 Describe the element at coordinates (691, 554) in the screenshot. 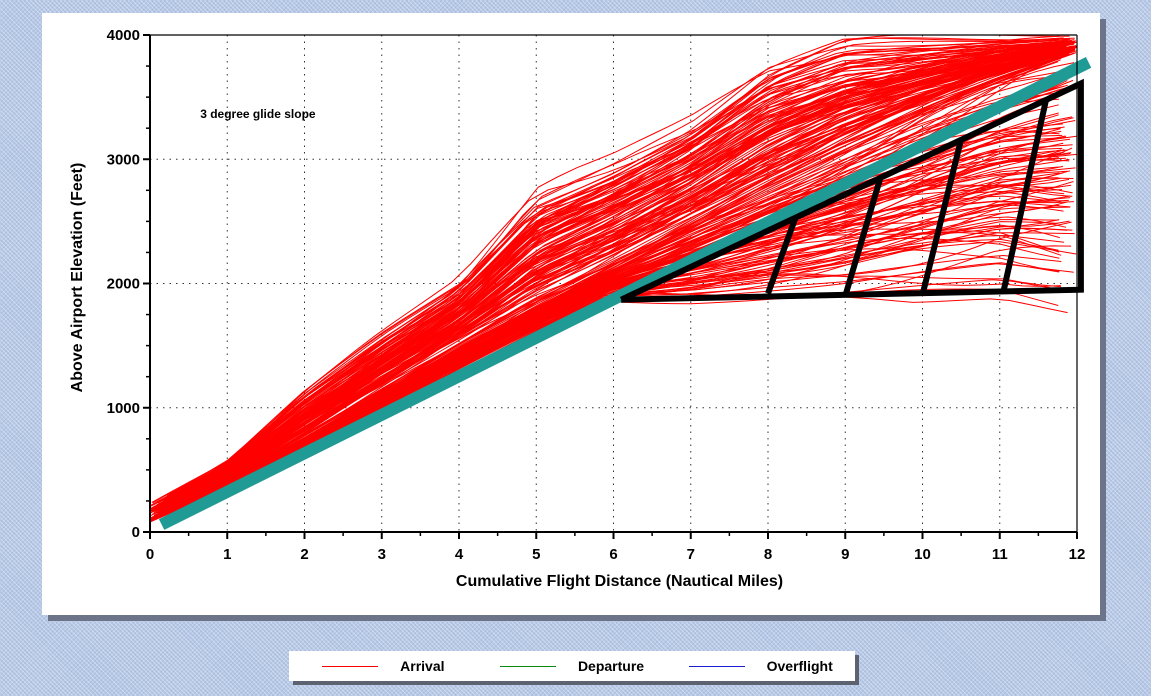

I see `x-tick-label-7: 7` at that location.